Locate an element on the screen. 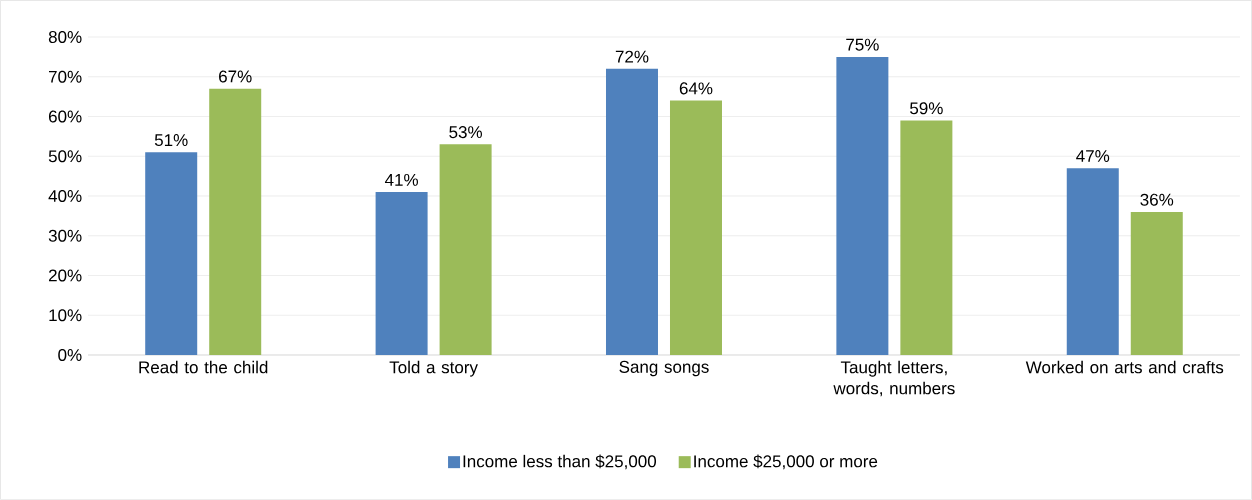  x-tick-label: Taught letters, words, numbers is located at coordinates (894, 378).